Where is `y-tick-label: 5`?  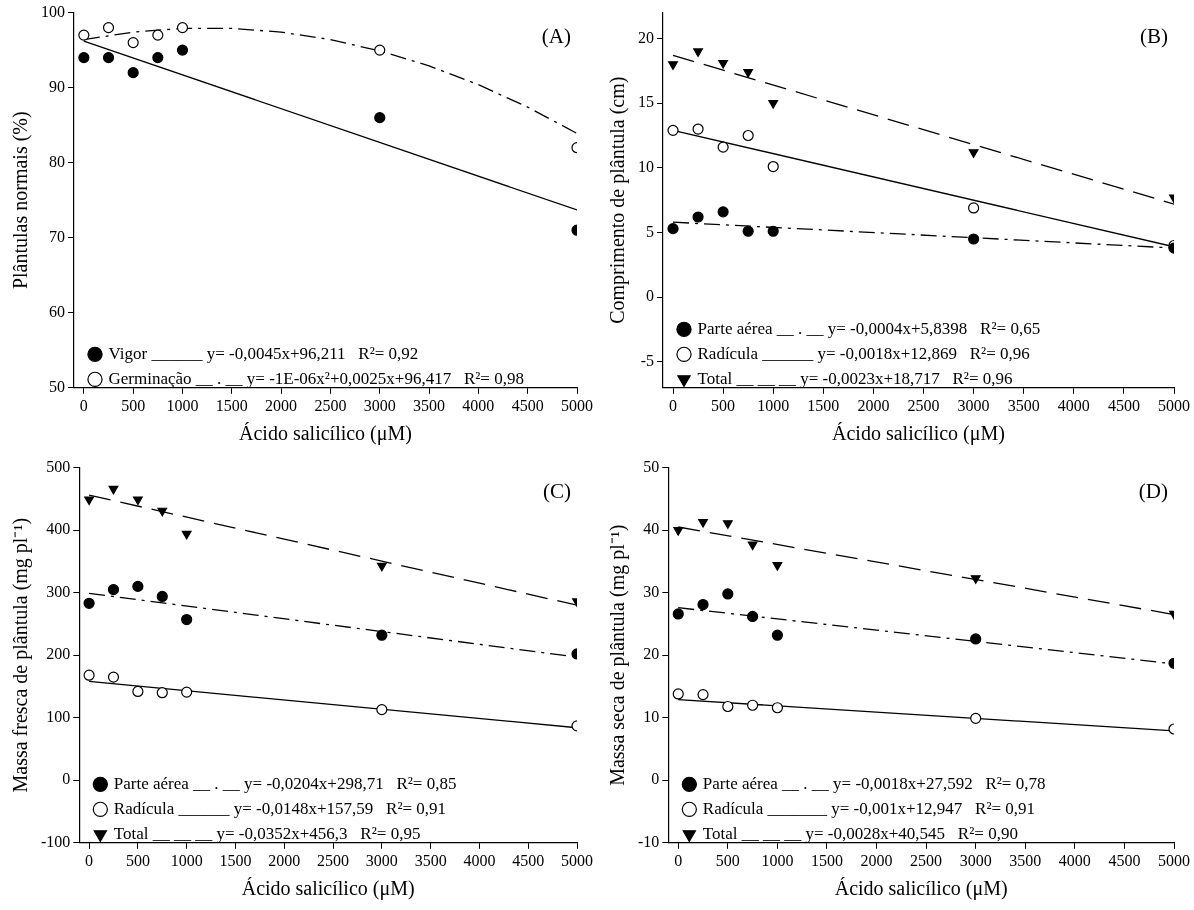 y-tick-label: 5 is located at coordinates (650, 231).